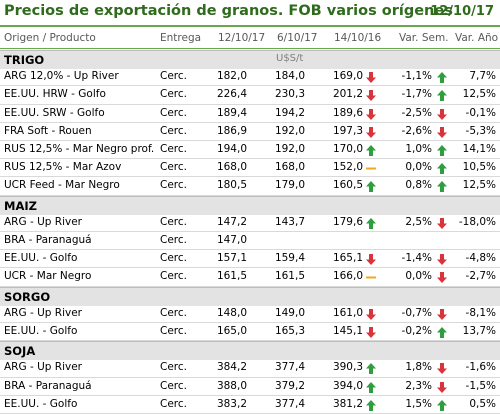 This screenshot has width=500, height=414. Describe the element at coordinates (289, 258) in the screenshot. I see `price-date-2: 159,4` at that location.